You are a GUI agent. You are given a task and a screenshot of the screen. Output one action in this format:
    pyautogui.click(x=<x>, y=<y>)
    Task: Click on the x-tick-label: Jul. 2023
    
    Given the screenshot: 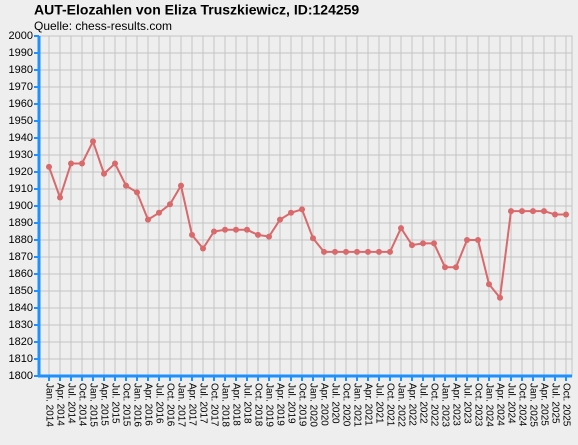 What is the action you would take?
    pyautogui.click(x=466, y=403)
    